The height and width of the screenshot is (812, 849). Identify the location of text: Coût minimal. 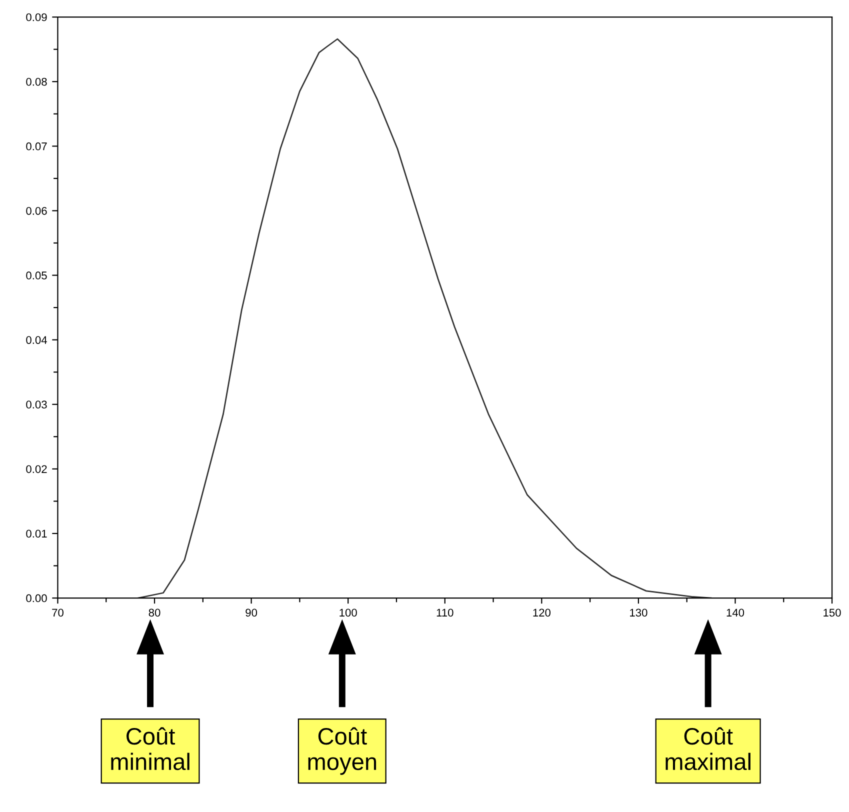
(150, 748).